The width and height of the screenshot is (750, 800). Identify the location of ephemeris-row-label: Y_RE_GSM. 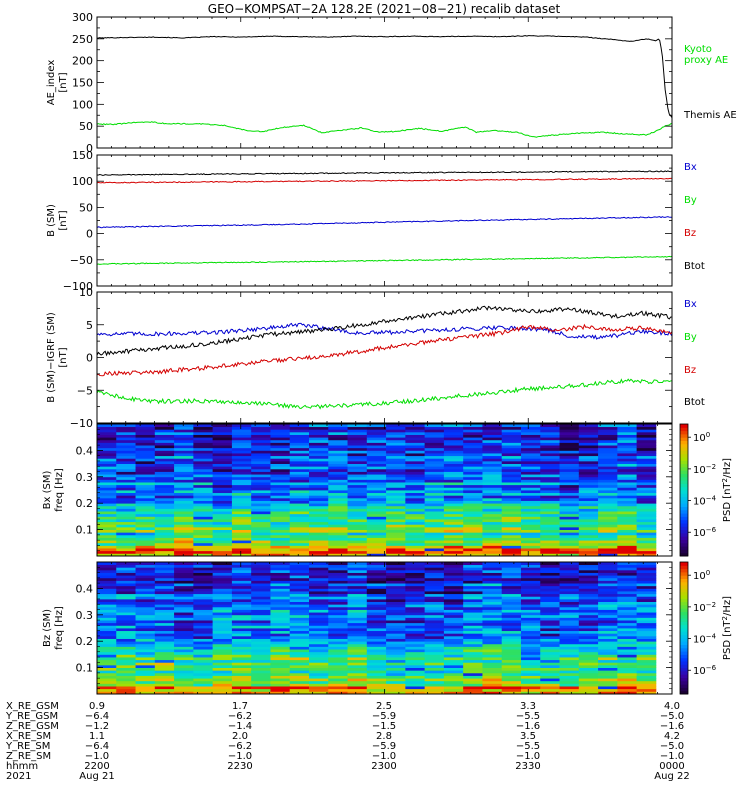
(31, 716).